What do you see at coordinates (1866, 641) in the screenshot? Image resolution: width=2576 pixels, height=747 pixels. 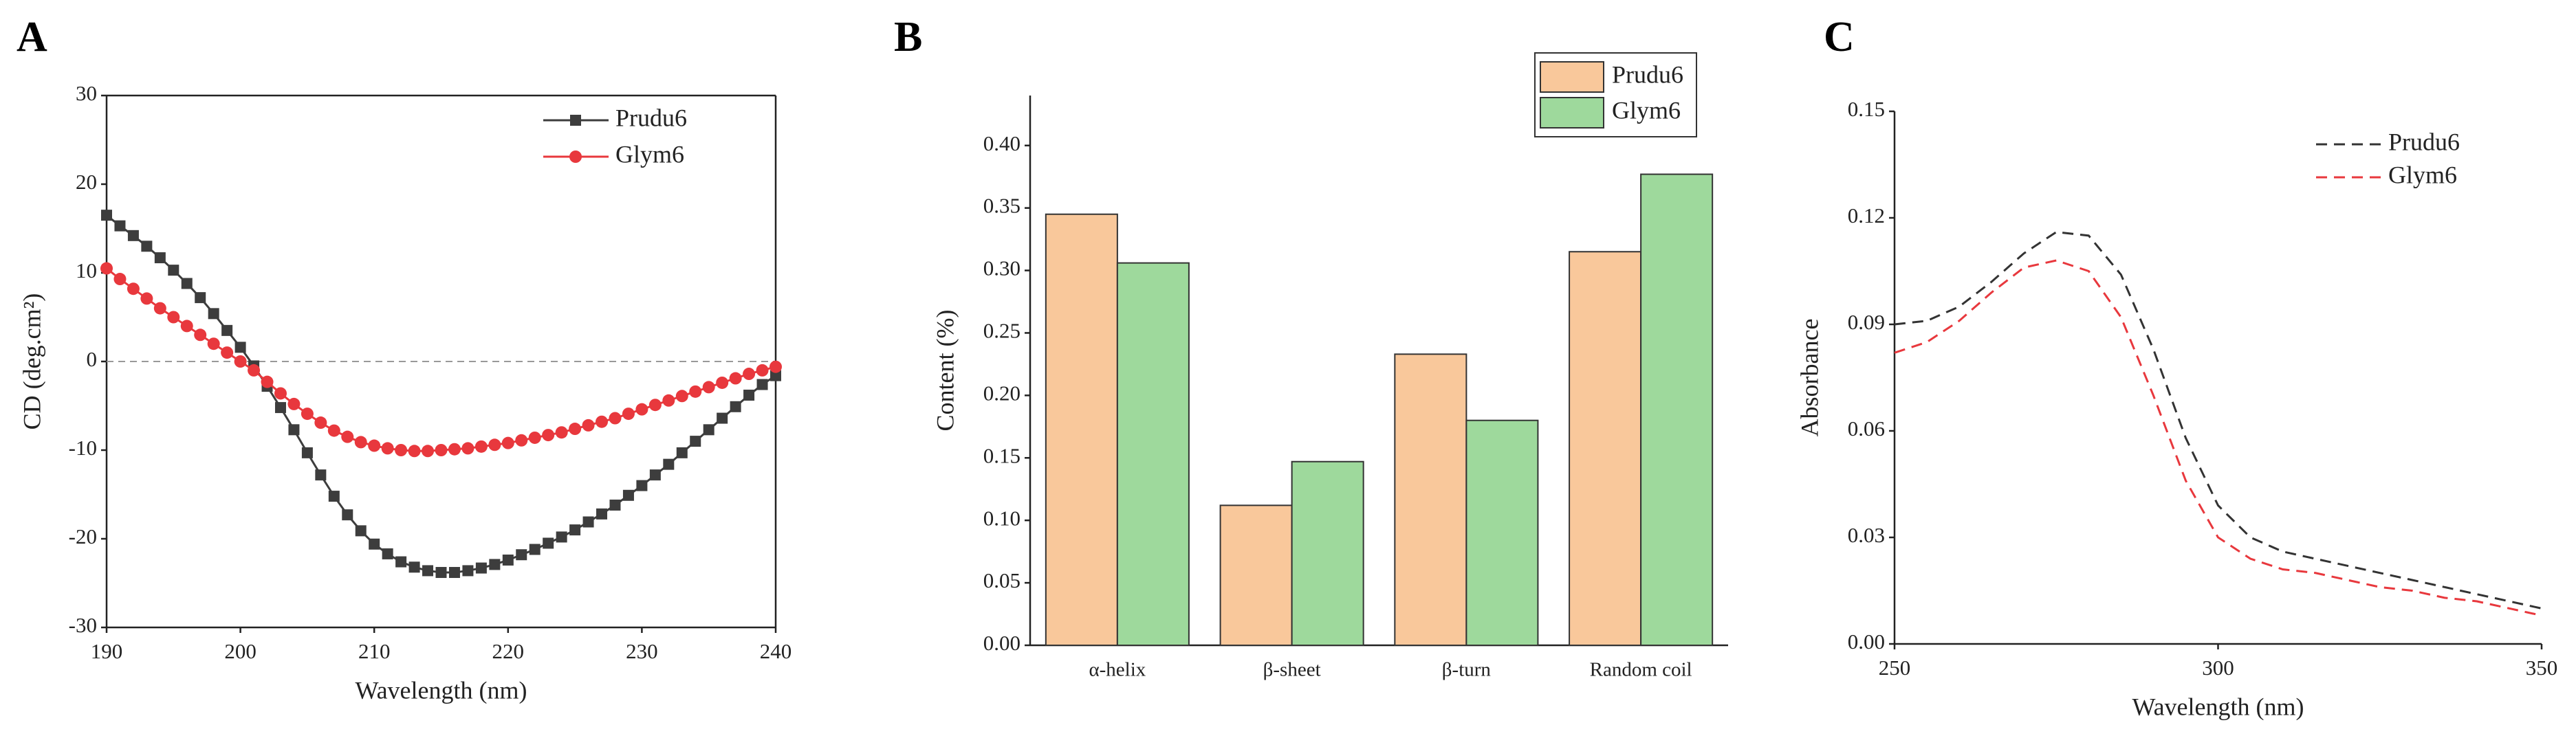 I see `y-tick-label: 0.00` at bounding box center [1866, 641].